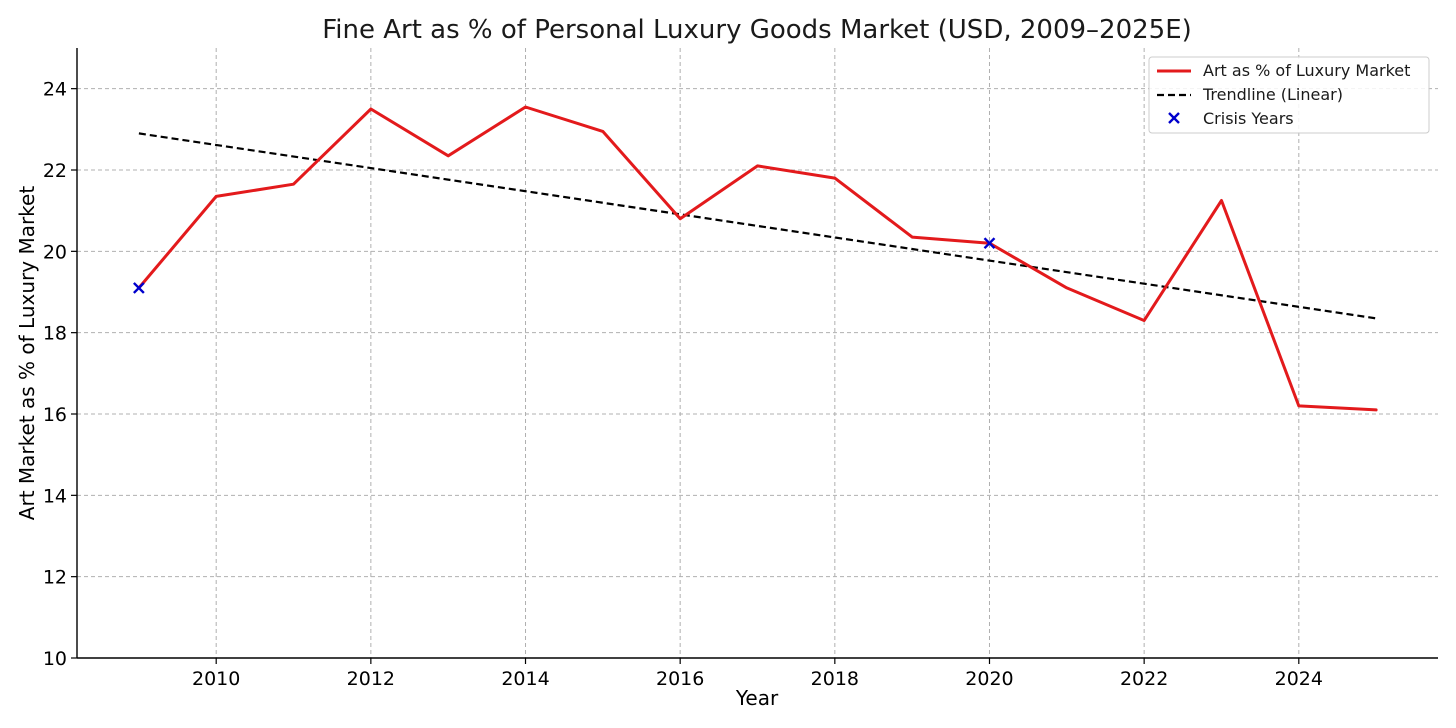  What do you see at coordinates (216, 679) in the screenshot?
I see `x-tick-label: 2010` at bounding box center [216, 679].